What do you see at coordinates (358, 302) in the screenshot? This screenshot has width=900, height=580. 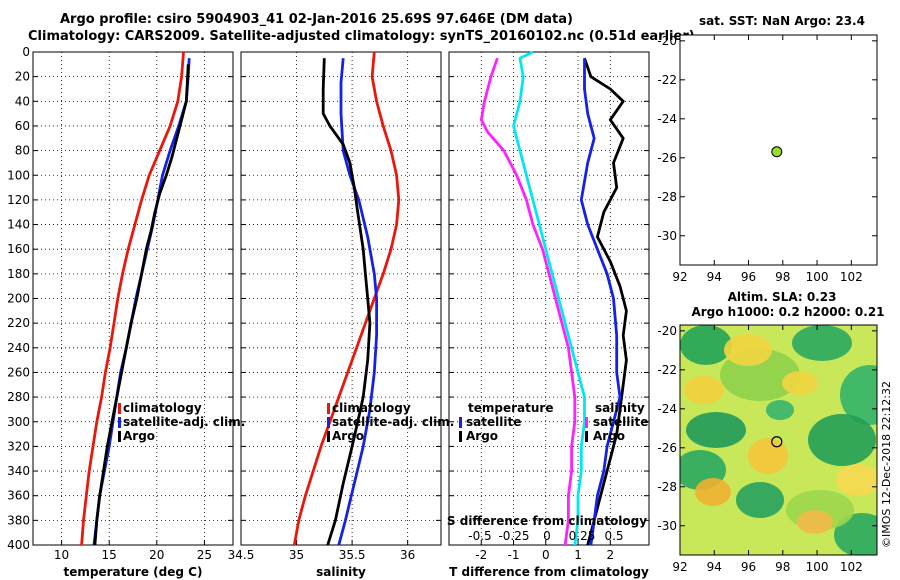 I see `salinity-series-satellite-adj-clim-` at bounding box center [358, 302].